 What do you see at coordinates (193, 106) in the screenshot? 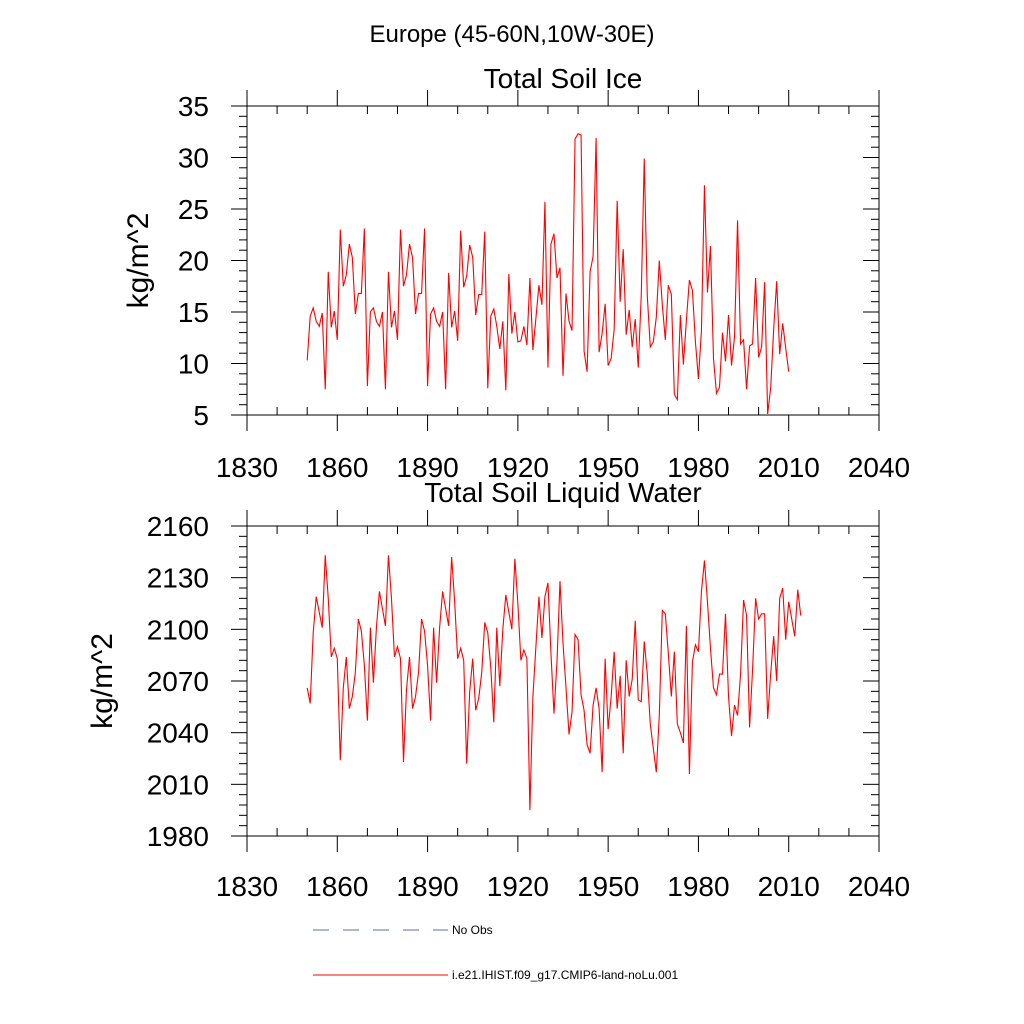
I see `y-tick-label: 35` at bounding box center [193, 106].